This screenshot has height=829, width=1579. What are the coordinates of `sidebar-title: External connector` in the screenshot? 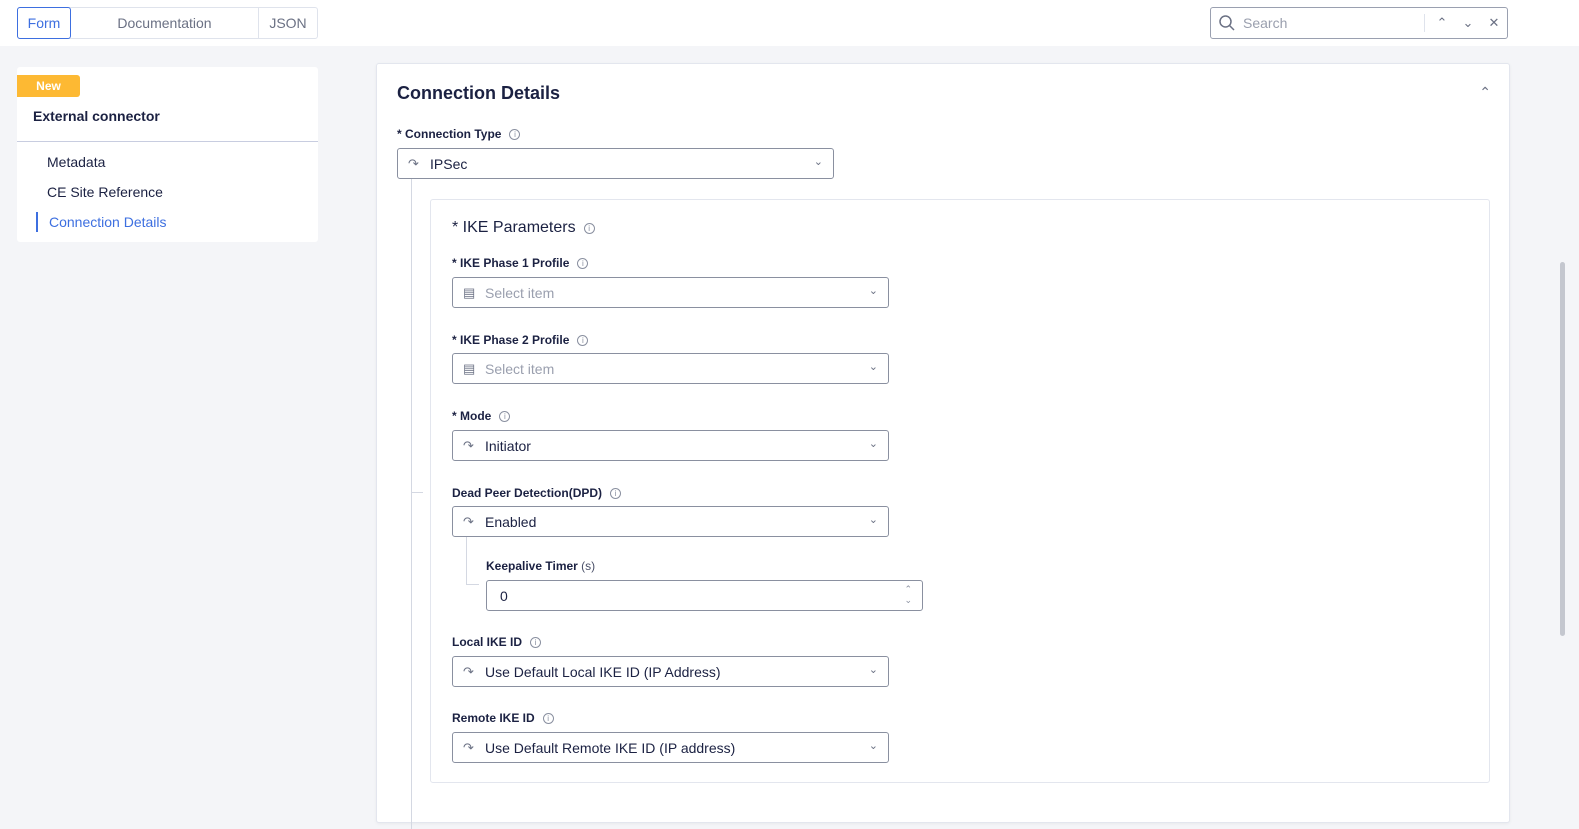 It's located at (96, 116).